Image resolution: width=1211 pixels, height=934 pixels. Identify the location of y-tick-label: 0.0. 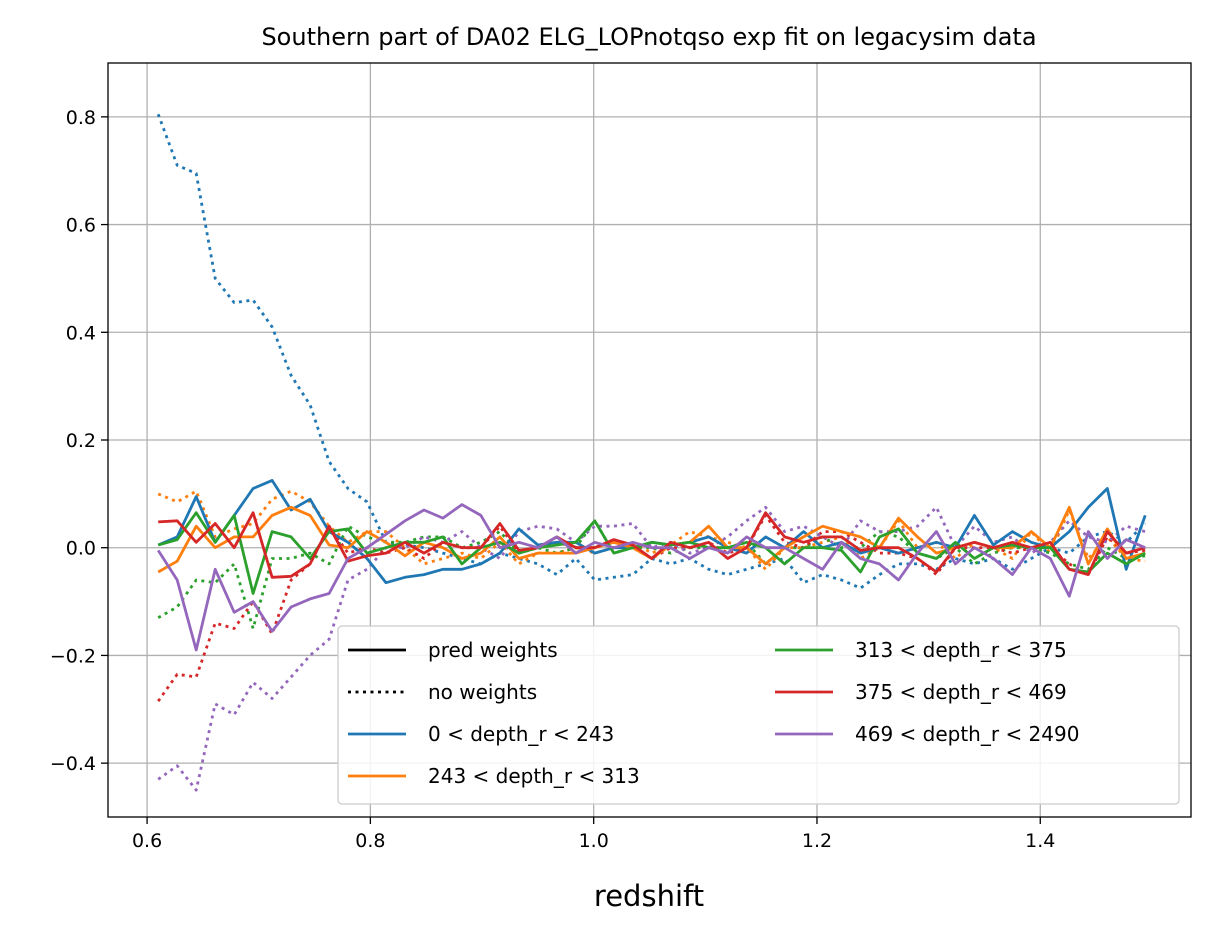
(81, 549).